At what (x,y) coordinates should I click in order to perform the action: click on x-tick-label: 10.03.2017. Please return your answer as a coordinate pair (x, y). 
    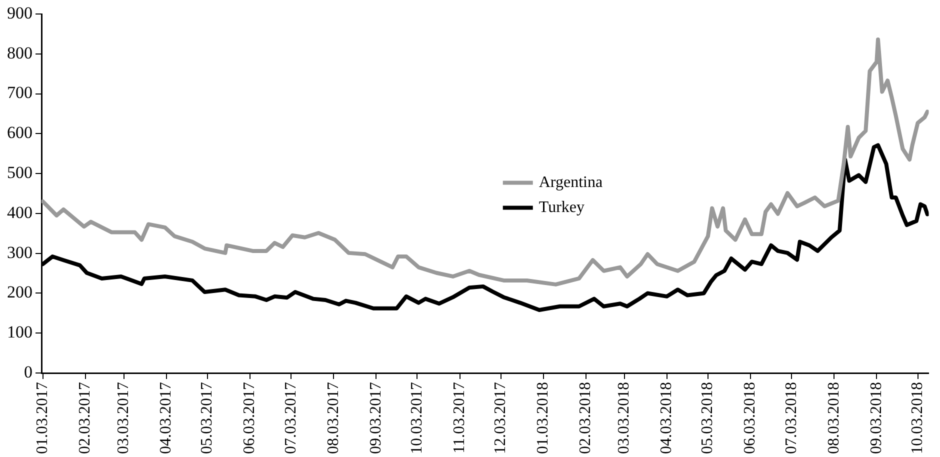
    Looking at the image, I should click on (417, 418).